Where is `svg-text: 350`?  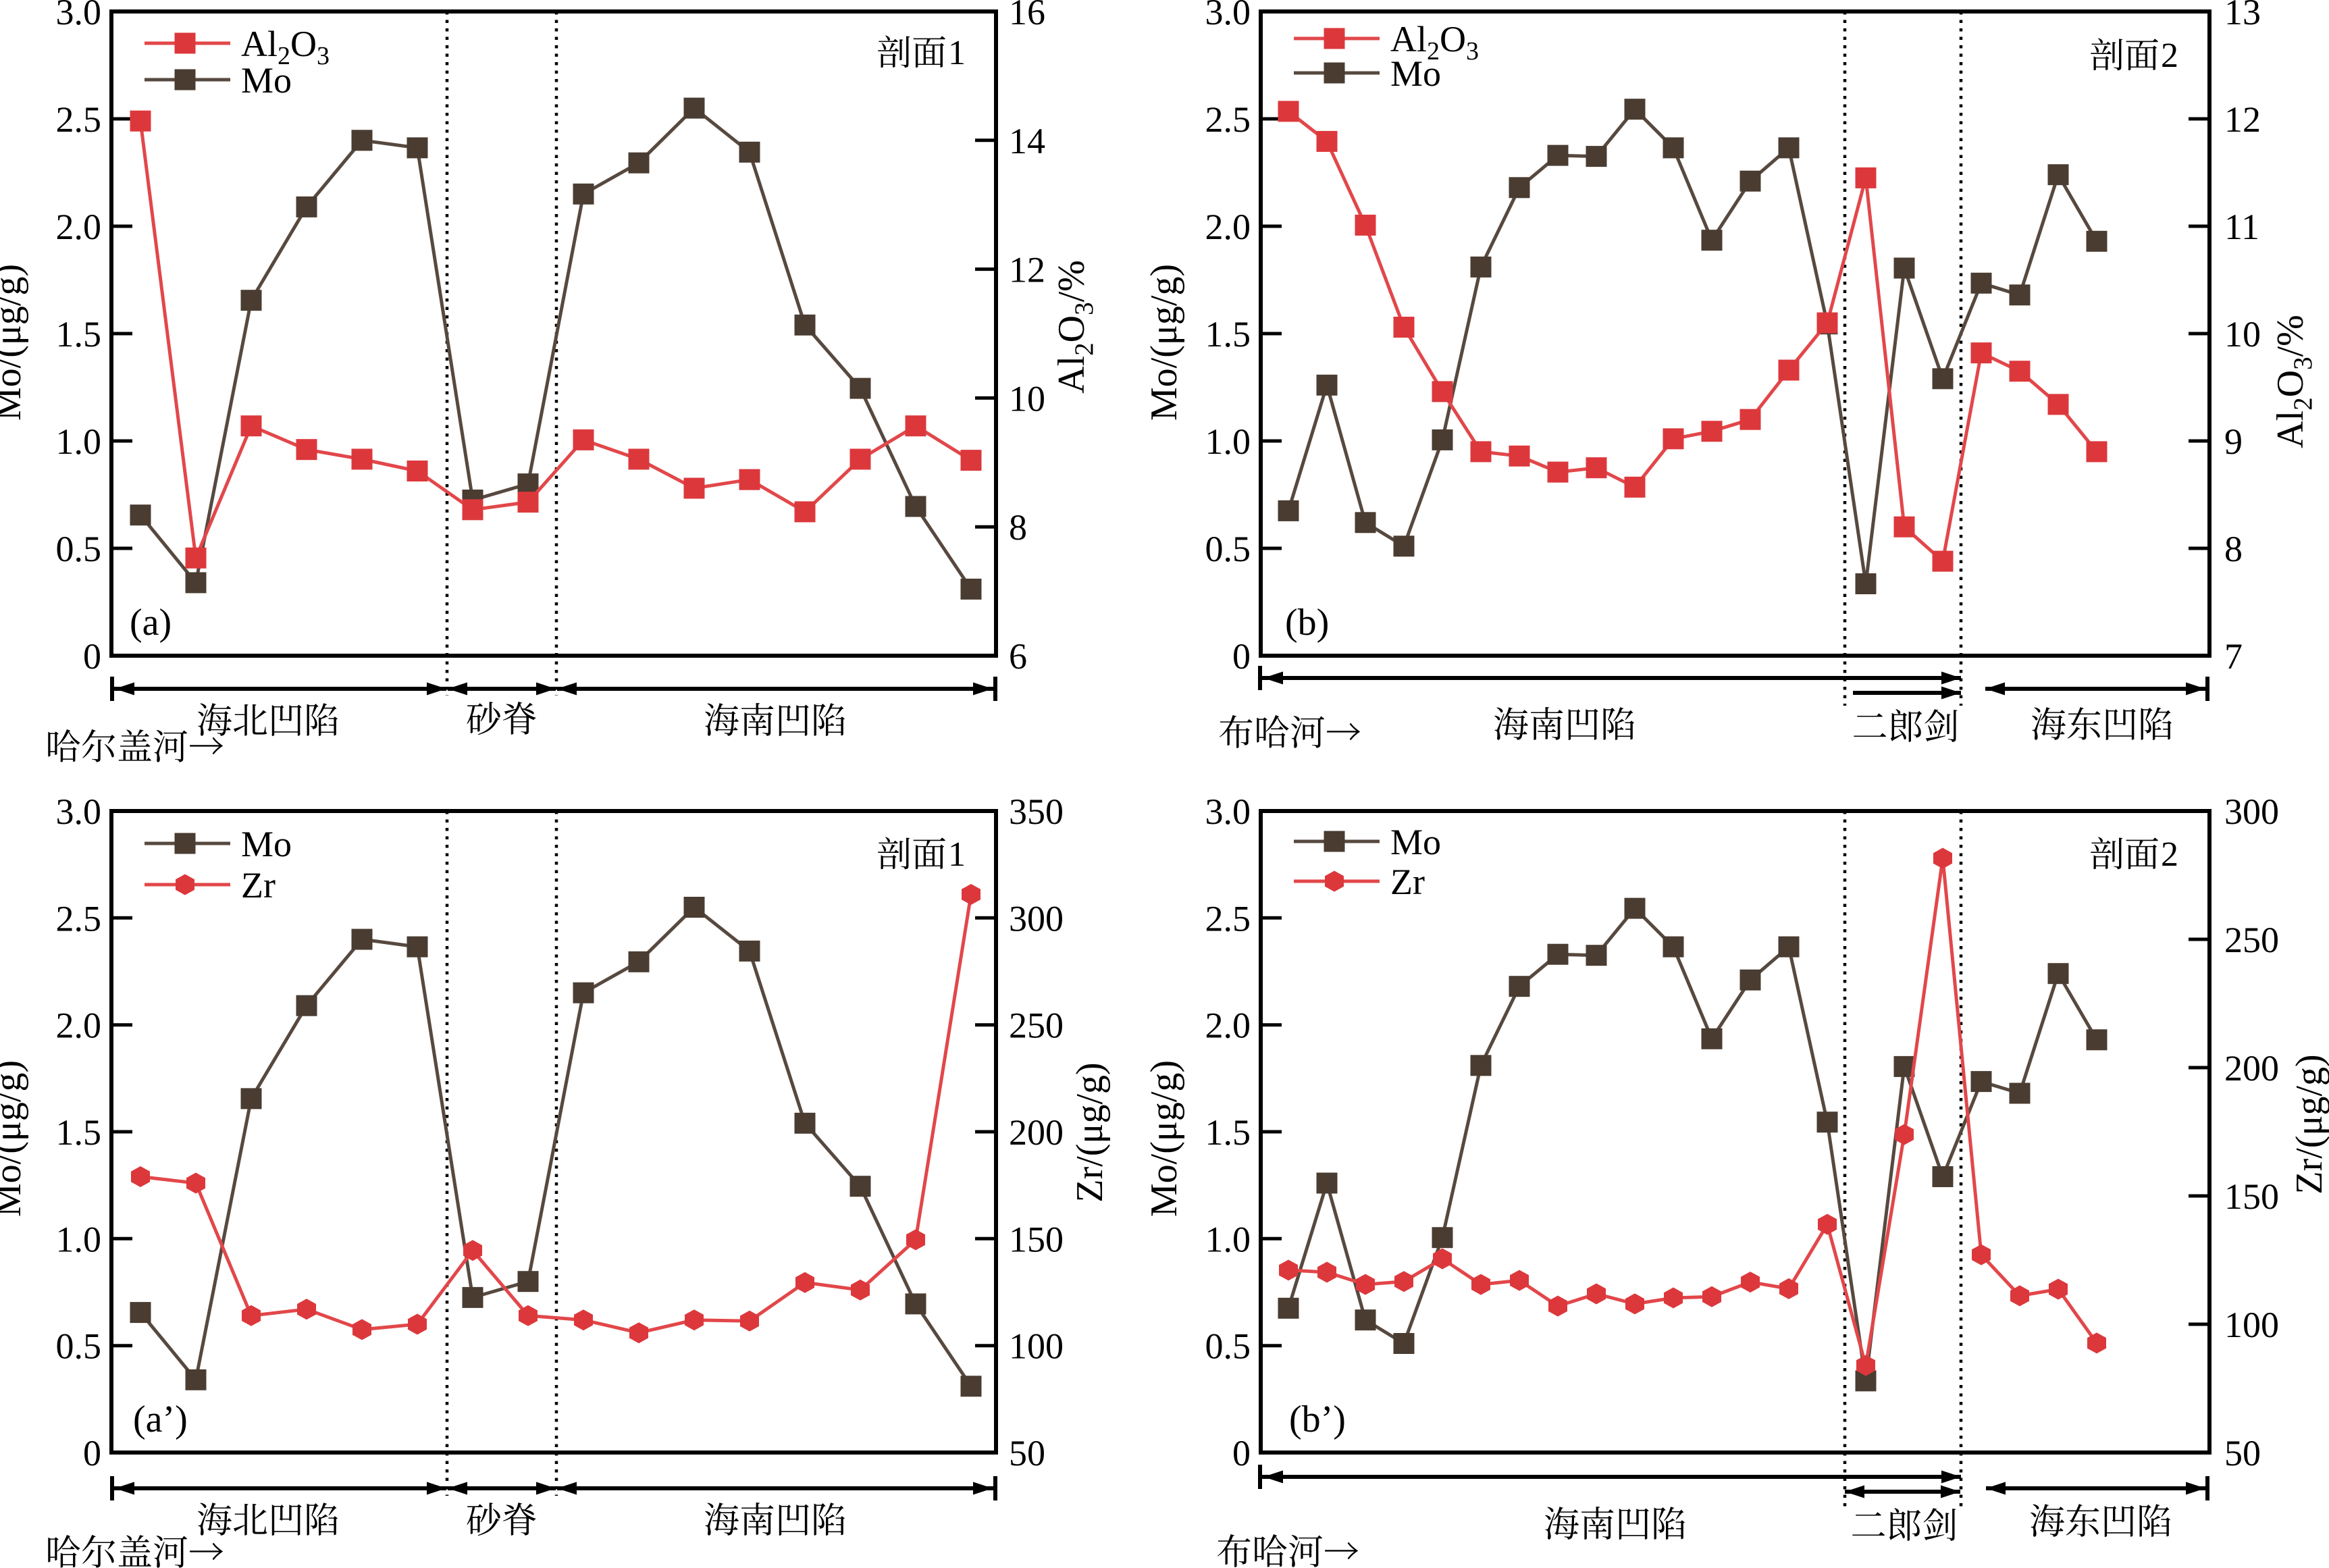
svg-text: 350 is located at coordinates (1036, 811).